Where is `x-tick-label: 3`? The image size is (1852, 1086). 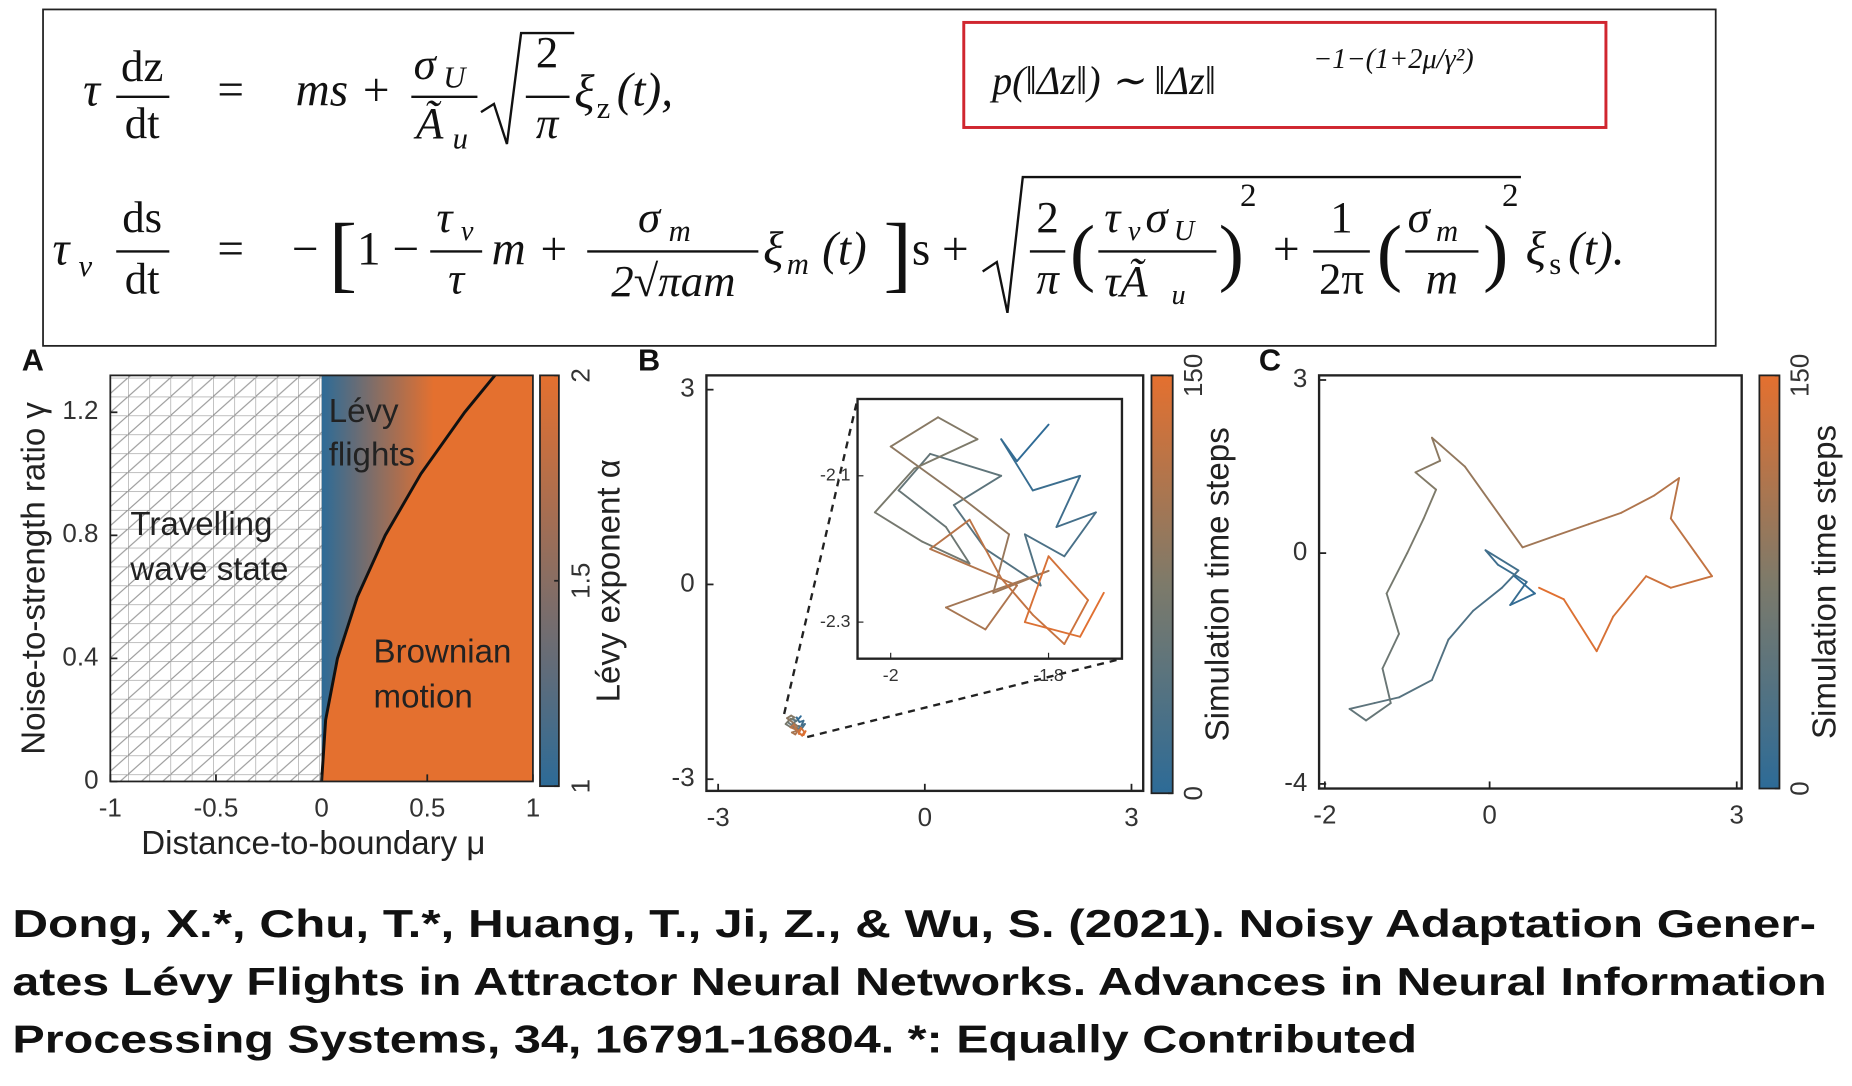
x-tick-label: 3 is located at coordinates (1737, 815).